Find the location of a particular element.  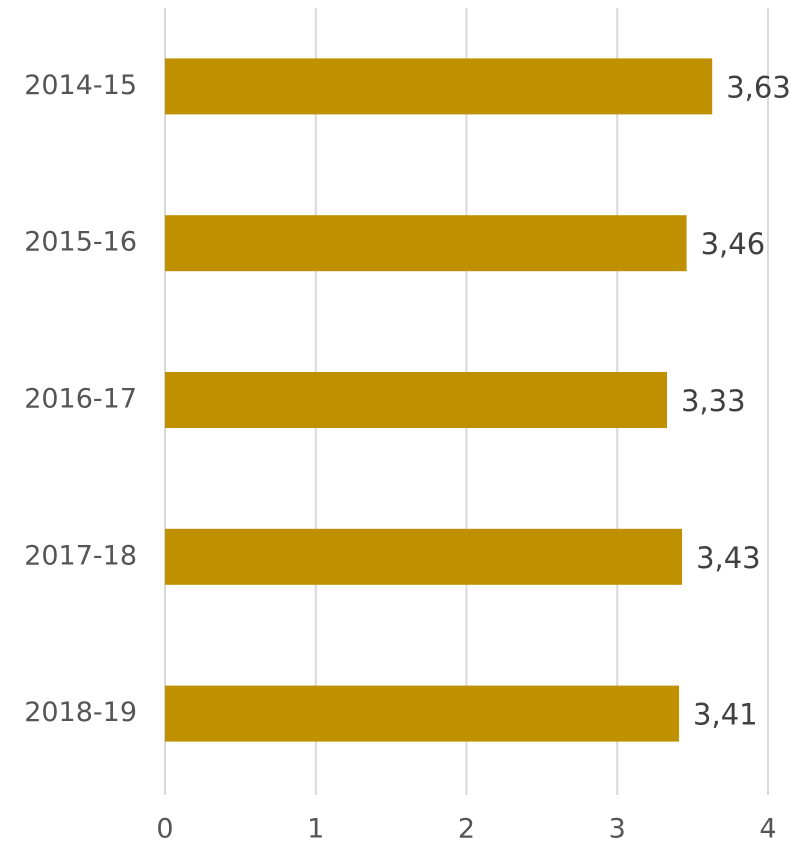

data-label: 3,63 is located at coordinates (758, 87).